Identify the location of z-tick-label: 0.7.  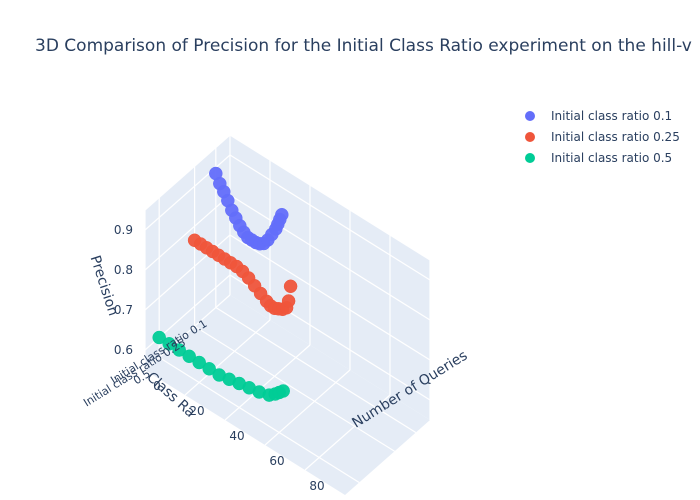
(123, 310).